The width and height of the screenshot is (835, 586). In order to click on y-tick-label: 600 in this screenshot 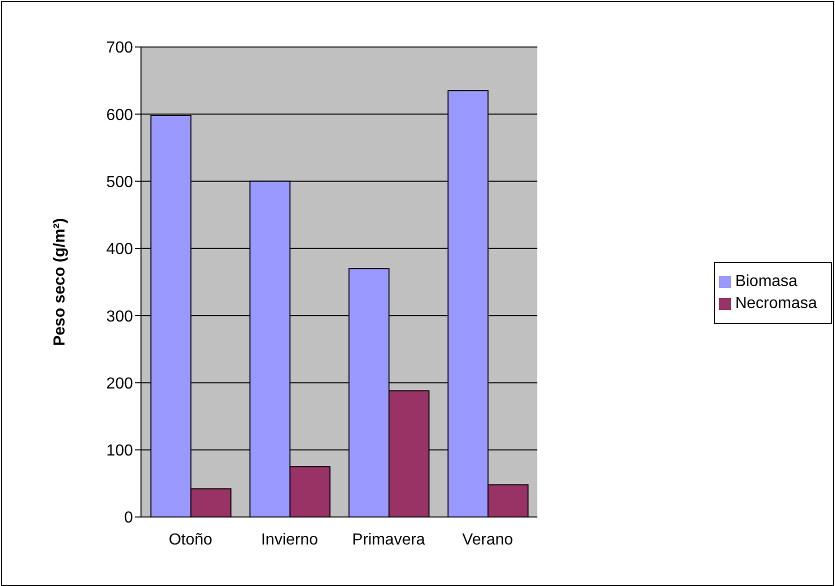, I will do `click(120, 115)`.